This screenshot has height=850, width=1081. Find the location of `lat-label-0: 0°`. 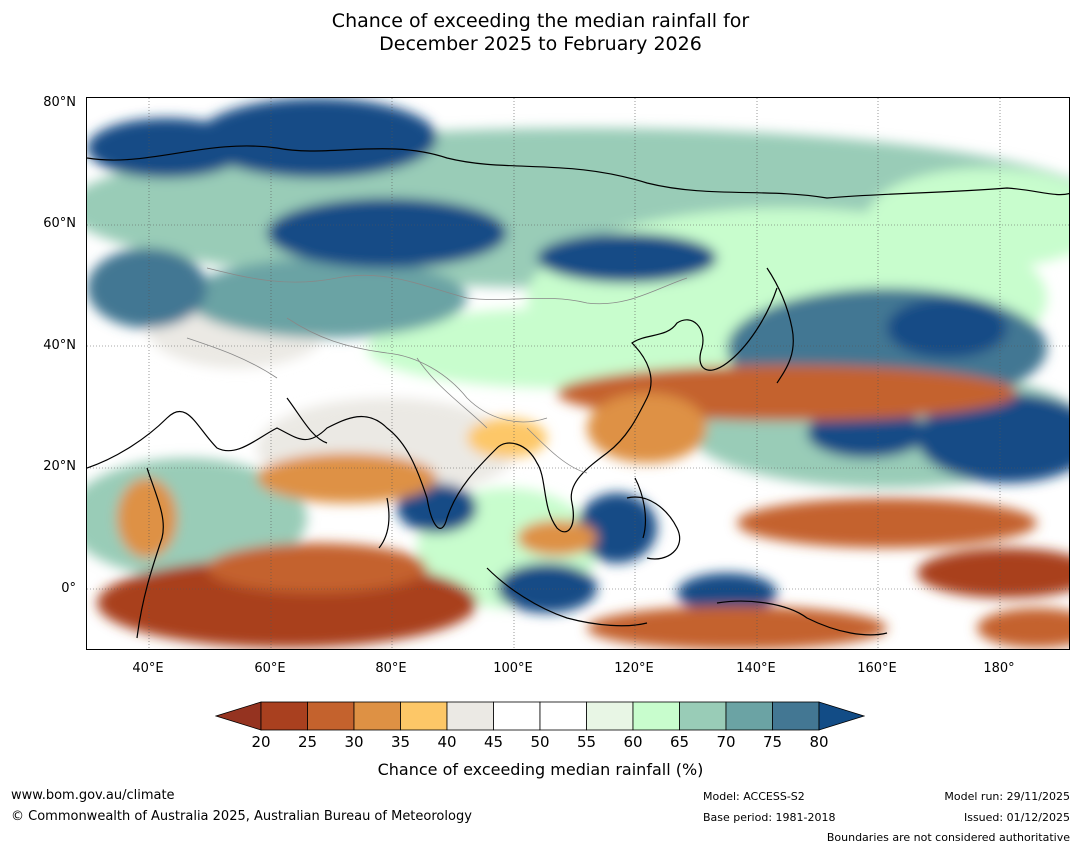

lat-label-0: 0° is located at coordinates (68, 588).